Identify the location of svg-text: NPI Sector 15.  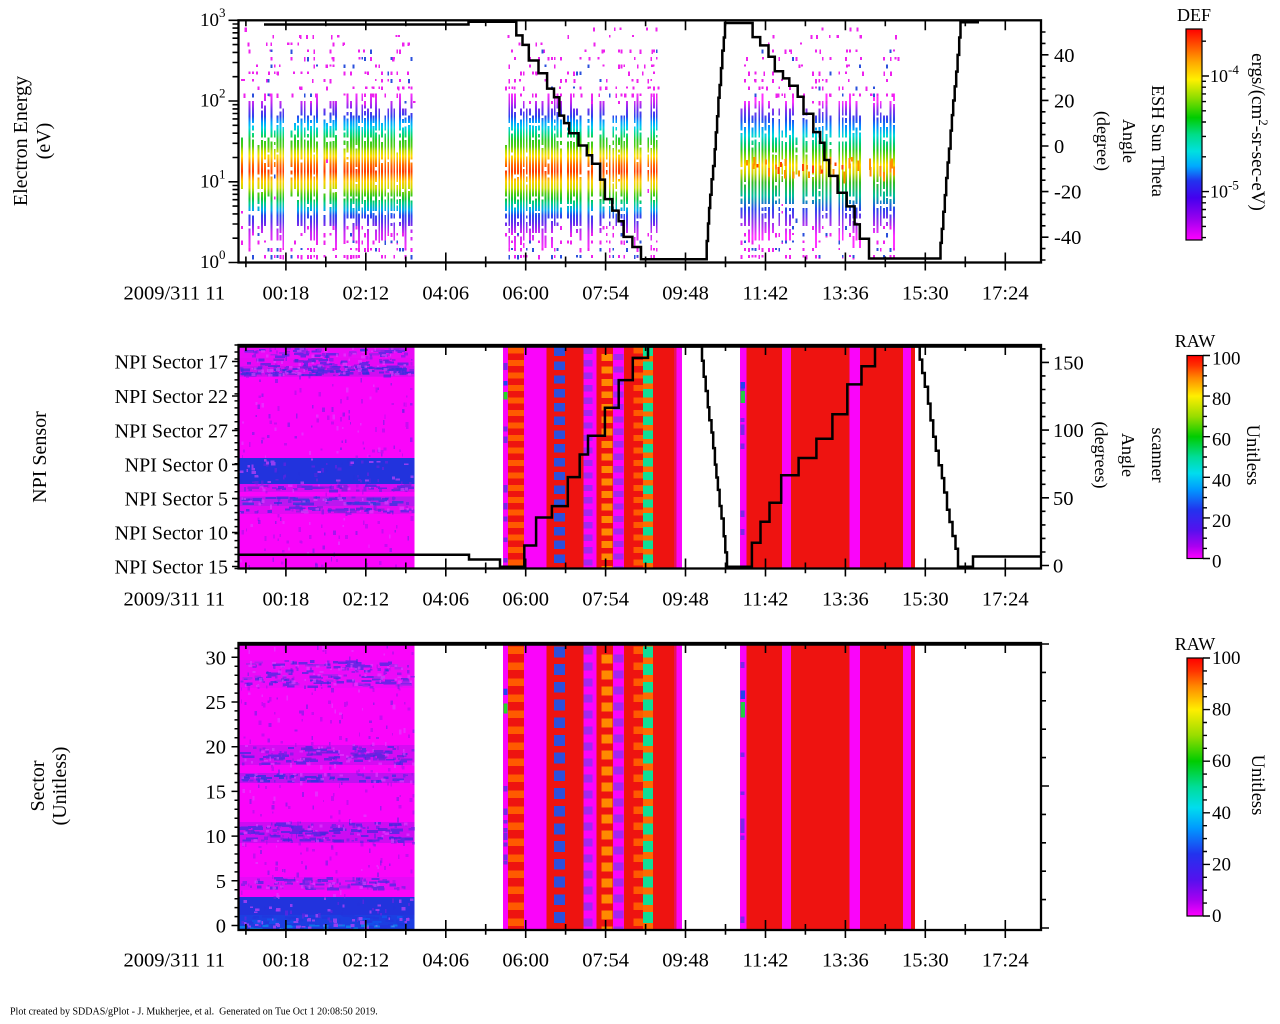
(171, 568).